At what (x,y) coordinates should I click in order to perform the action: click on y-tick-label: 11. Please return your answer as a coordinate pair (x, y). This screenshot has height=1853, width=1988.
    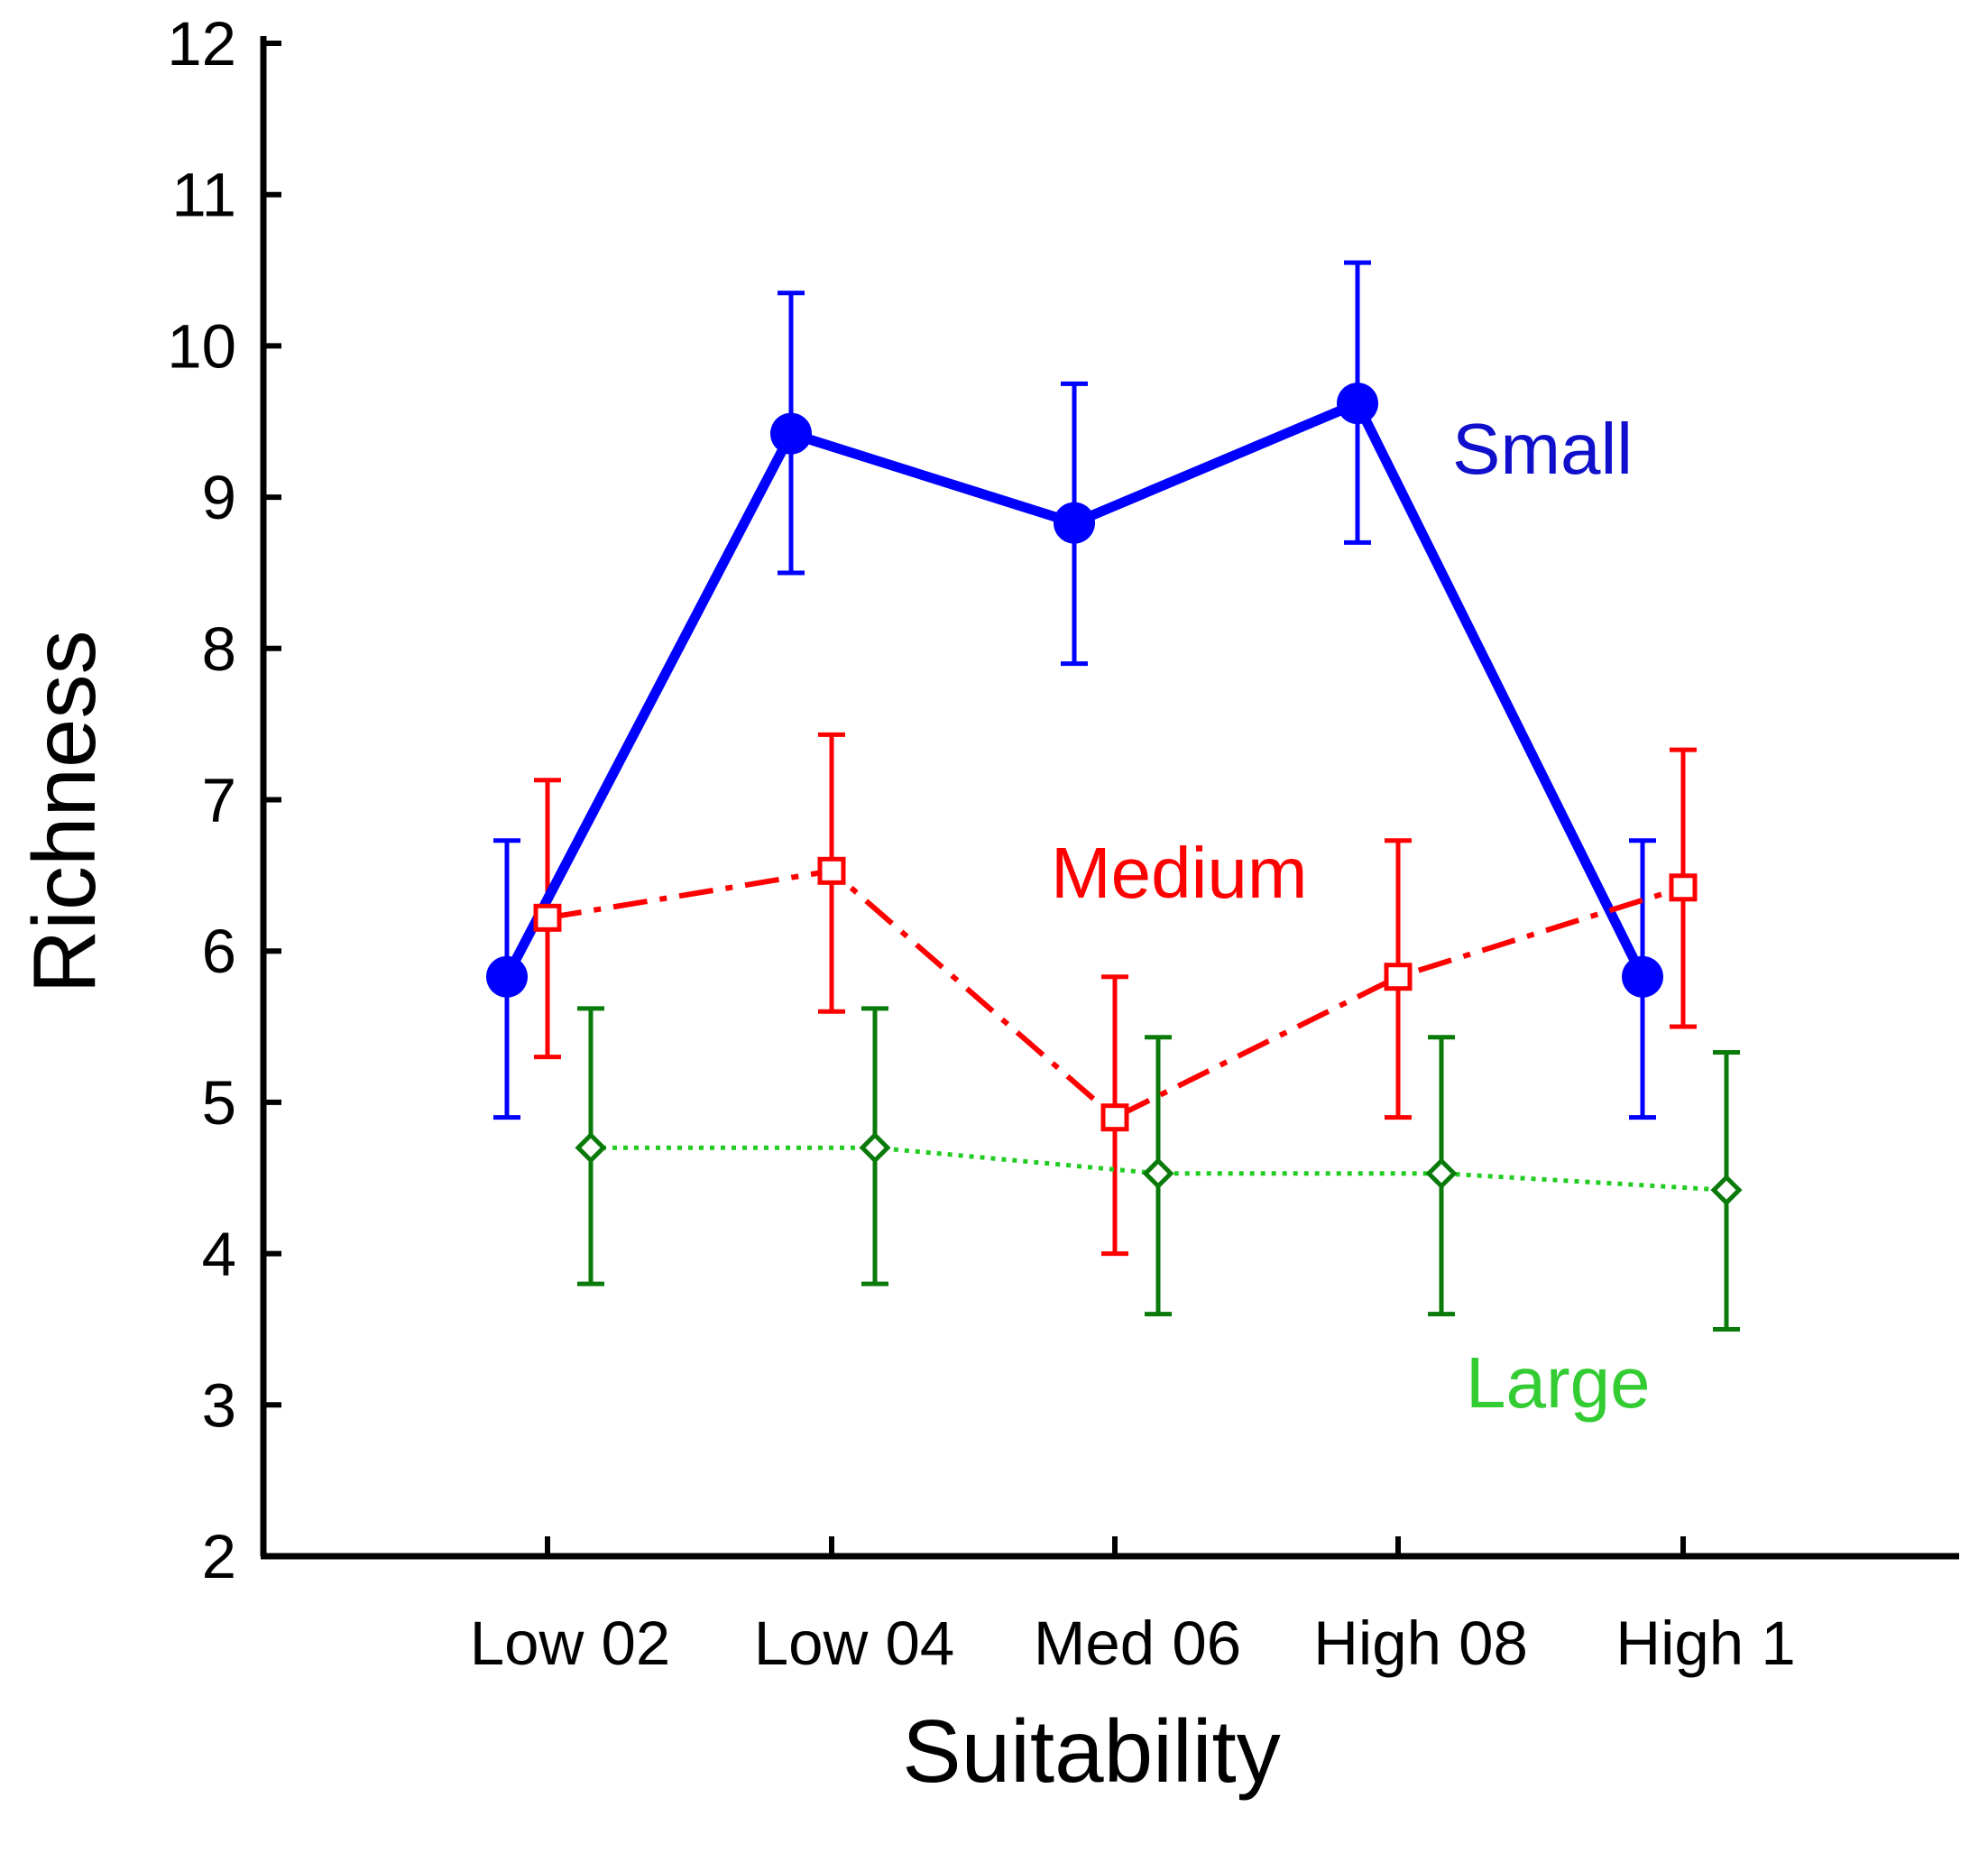
    Looking at the image, I should click on (204, 195).